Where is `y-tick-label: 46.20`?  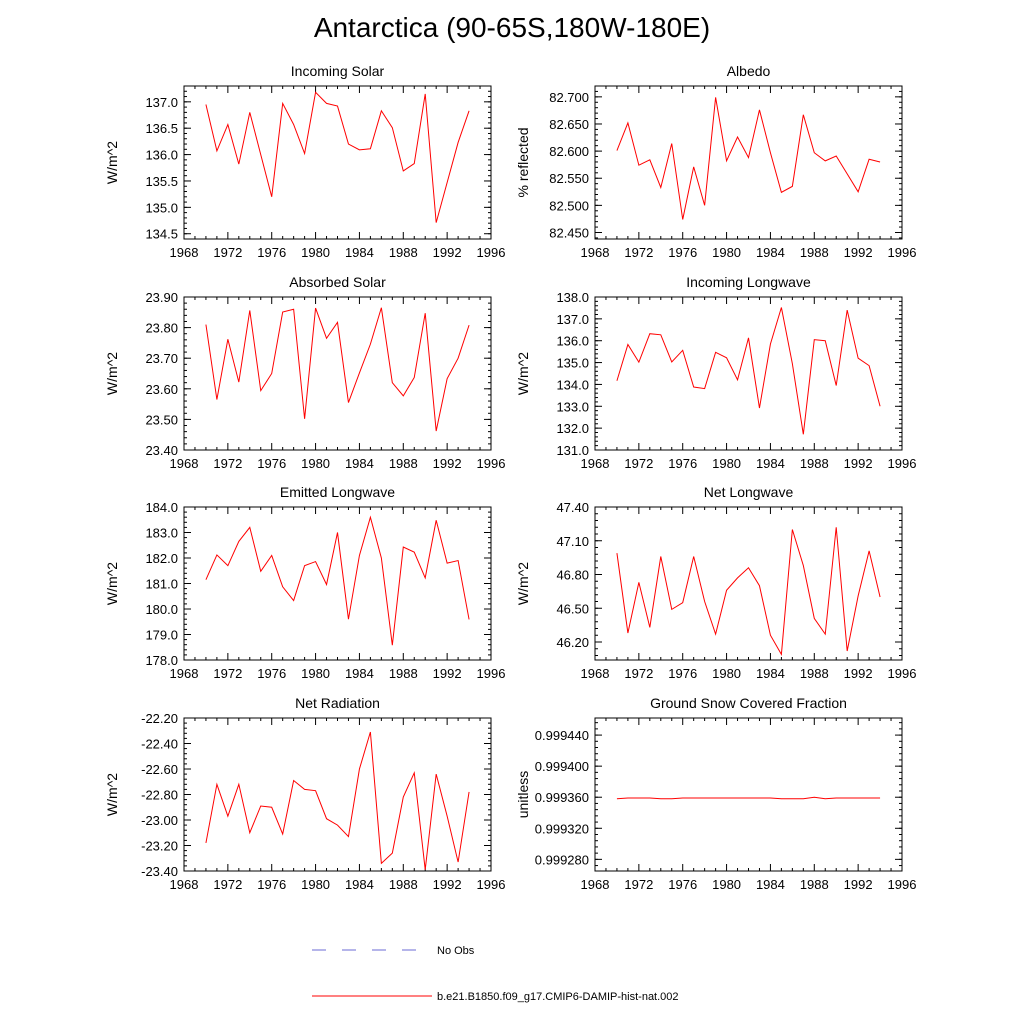
y-tick-label: 46.20 is located at coordinates (572, 642).